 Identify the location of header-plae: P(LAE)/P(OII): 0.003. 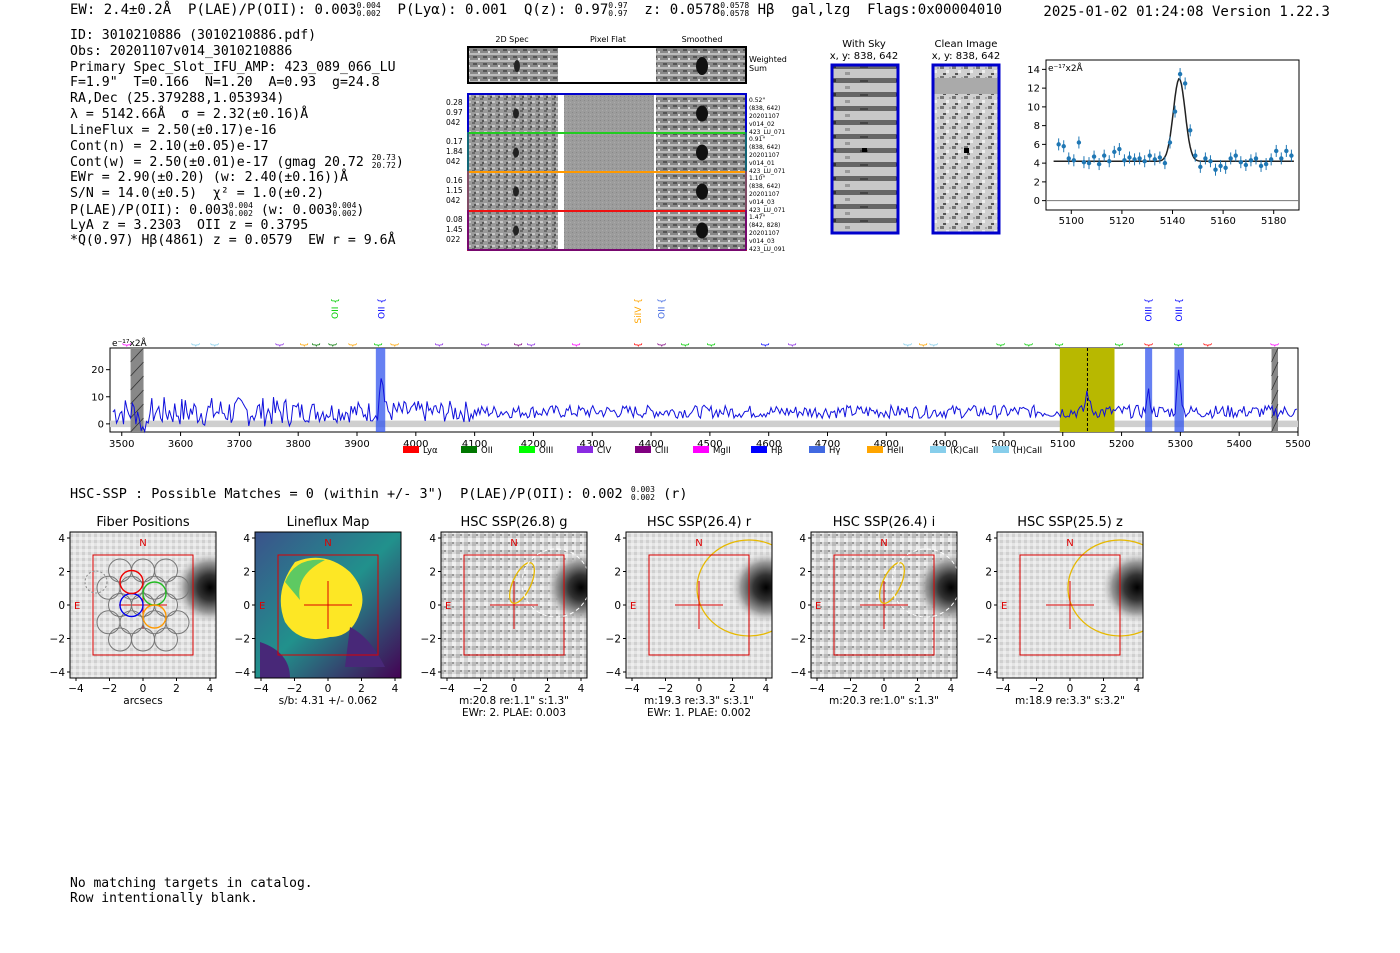
(272, 10).